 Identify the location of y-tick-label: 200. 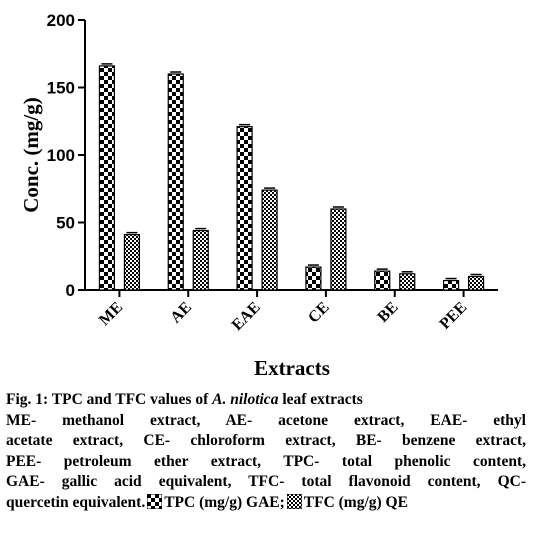
(61, 20).